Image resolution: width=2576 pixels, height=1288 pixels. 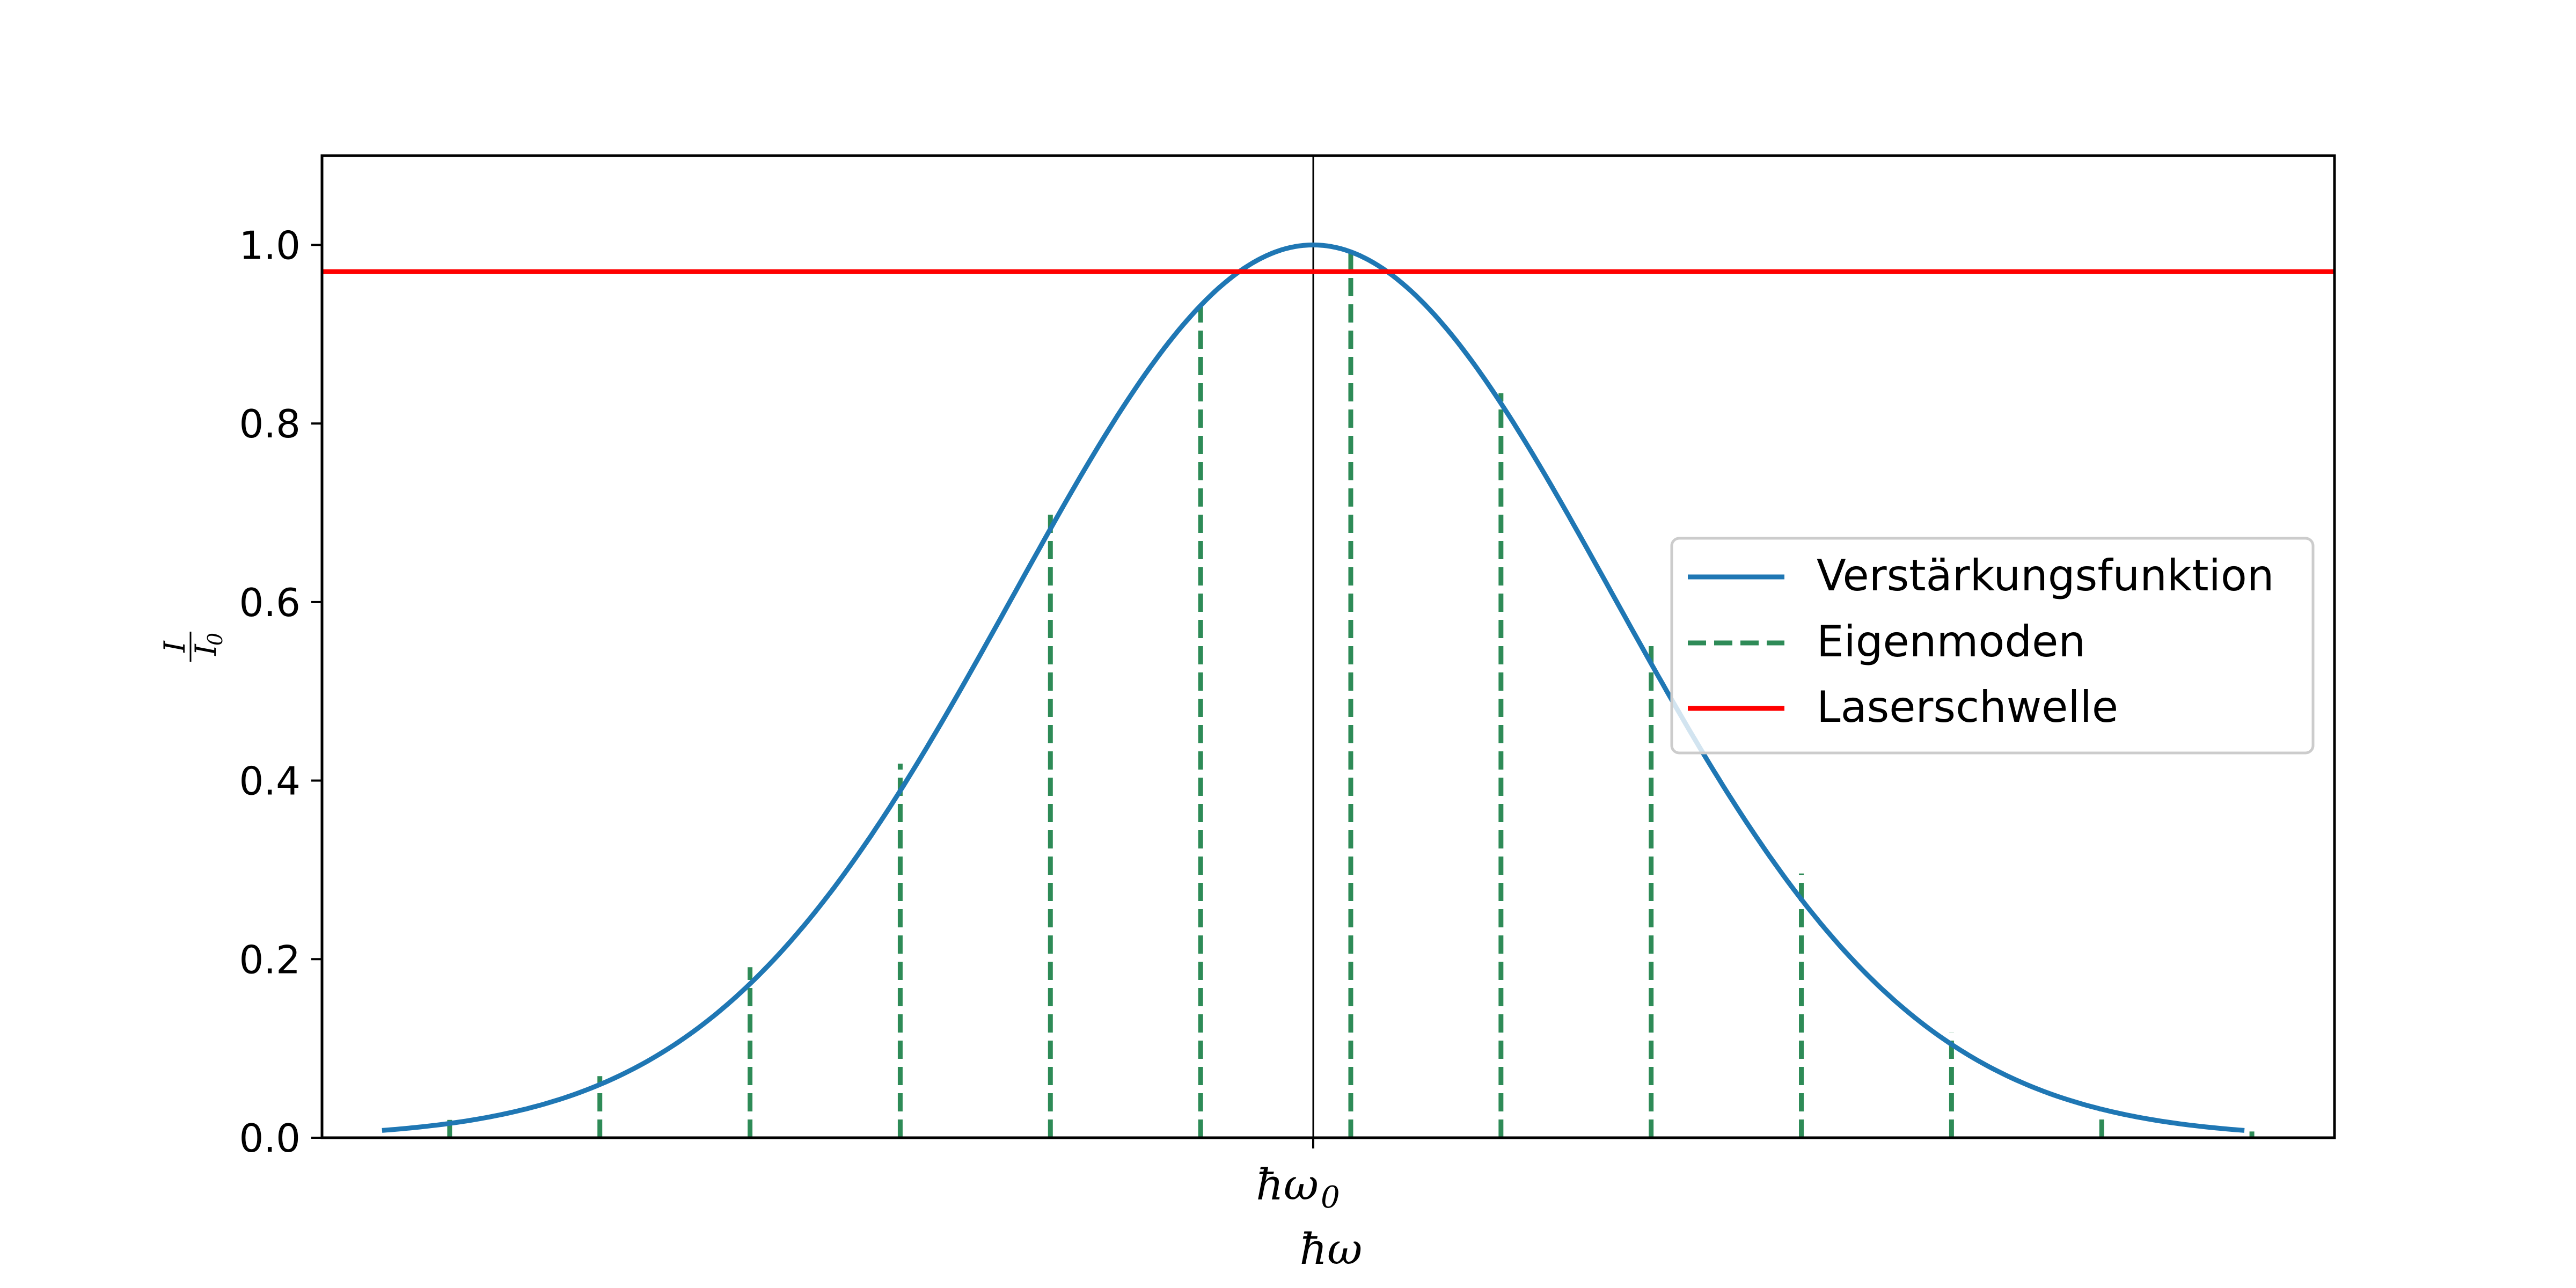 I want to click on y-tick-label: 0.2, so click(x=270, y=959).